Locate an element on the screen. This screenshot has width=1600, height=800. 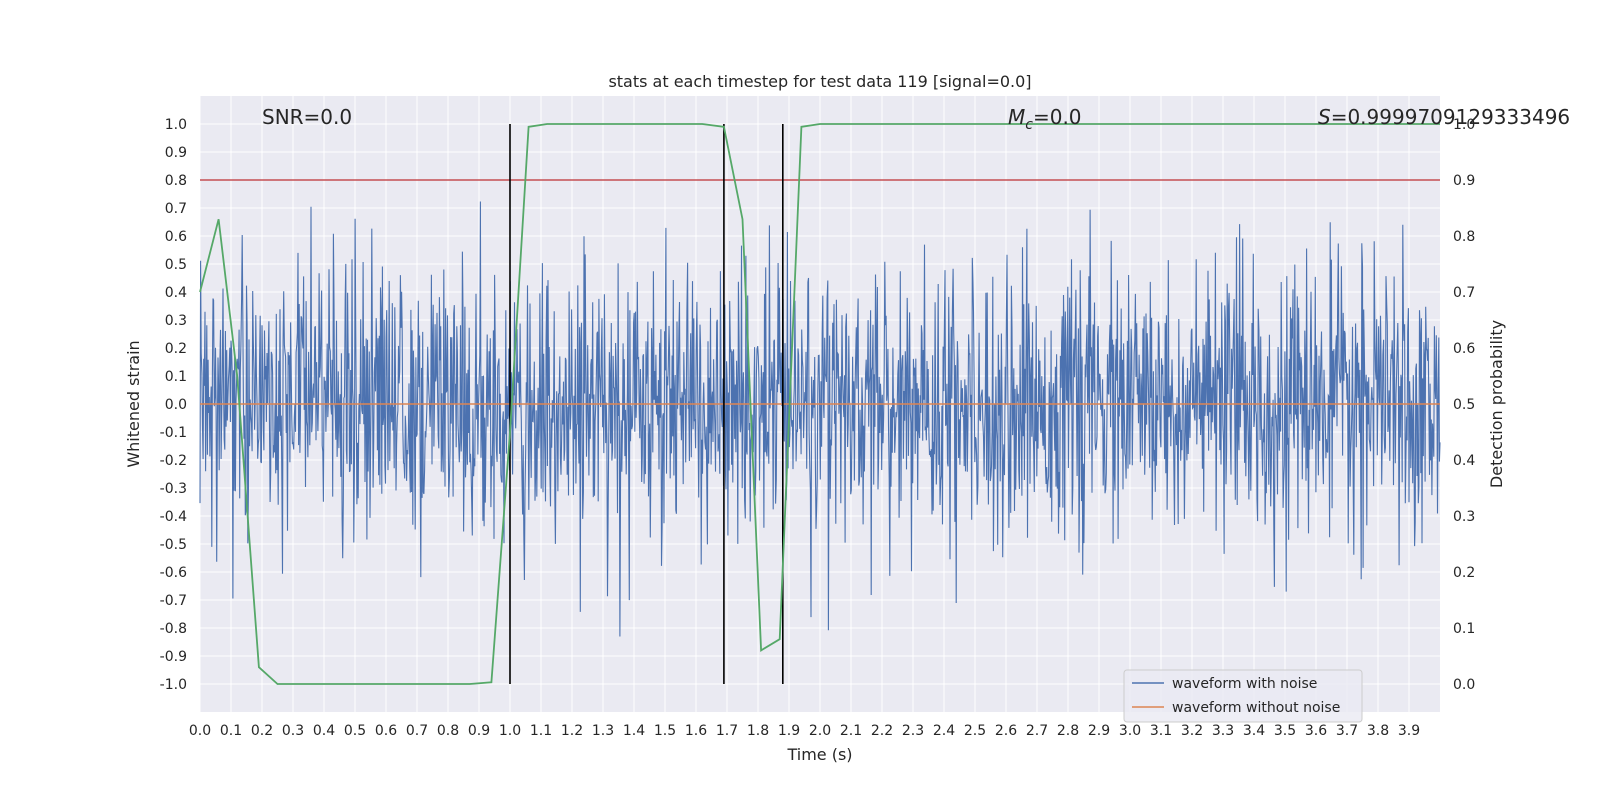
chirp-mass-symbol: M is located at coordinates (1016, 117).